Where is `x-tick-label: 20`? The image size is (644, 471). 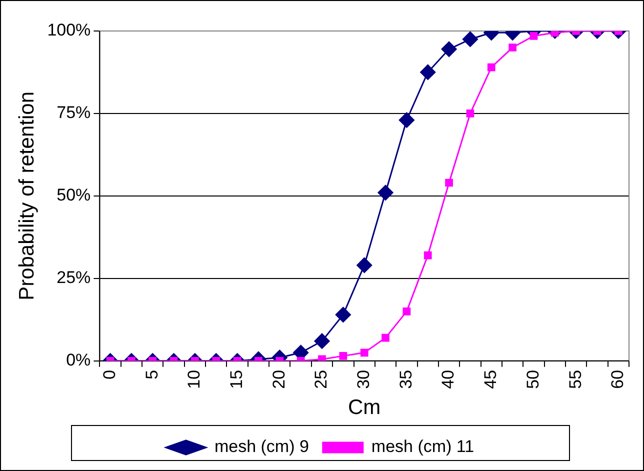
x-tick-label: 20 is located at coordinates (278, 379).